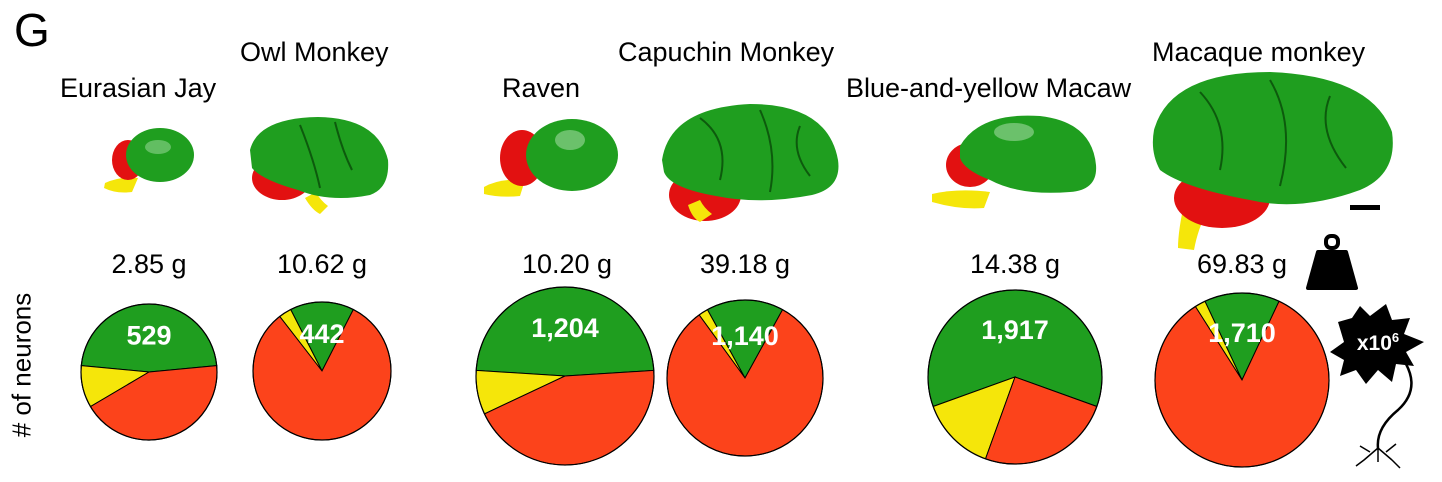  Describe the element at coordinates (1014, 162) in the screenshot. I see `brain-icon-macaw` at that location.